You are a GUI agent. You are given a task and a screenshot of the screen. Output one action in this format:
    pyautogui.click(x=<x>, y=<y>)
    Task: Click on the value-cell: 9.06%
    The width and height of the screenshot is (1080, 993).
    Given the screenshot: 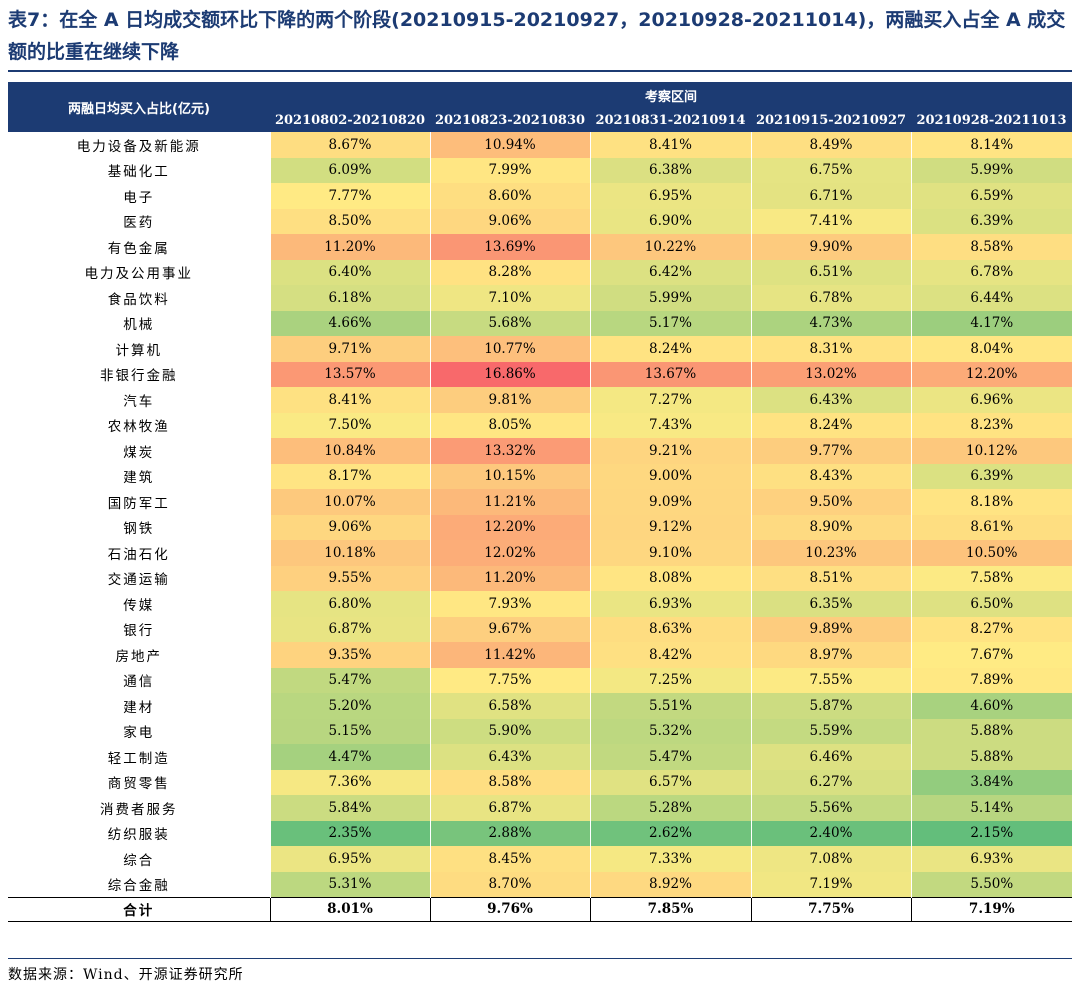 What is the action you would take?
    pyautogui.click(x=509, y=221)
    